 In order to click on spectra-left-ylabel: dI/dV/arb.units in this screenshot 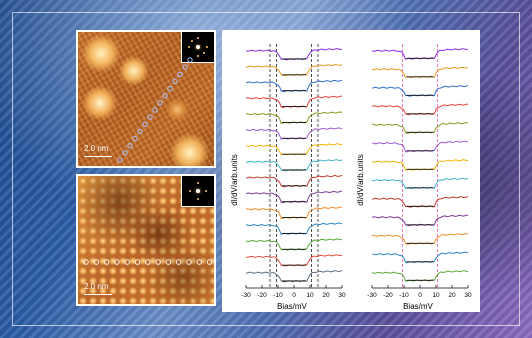, I will do `click(234, 180)`.